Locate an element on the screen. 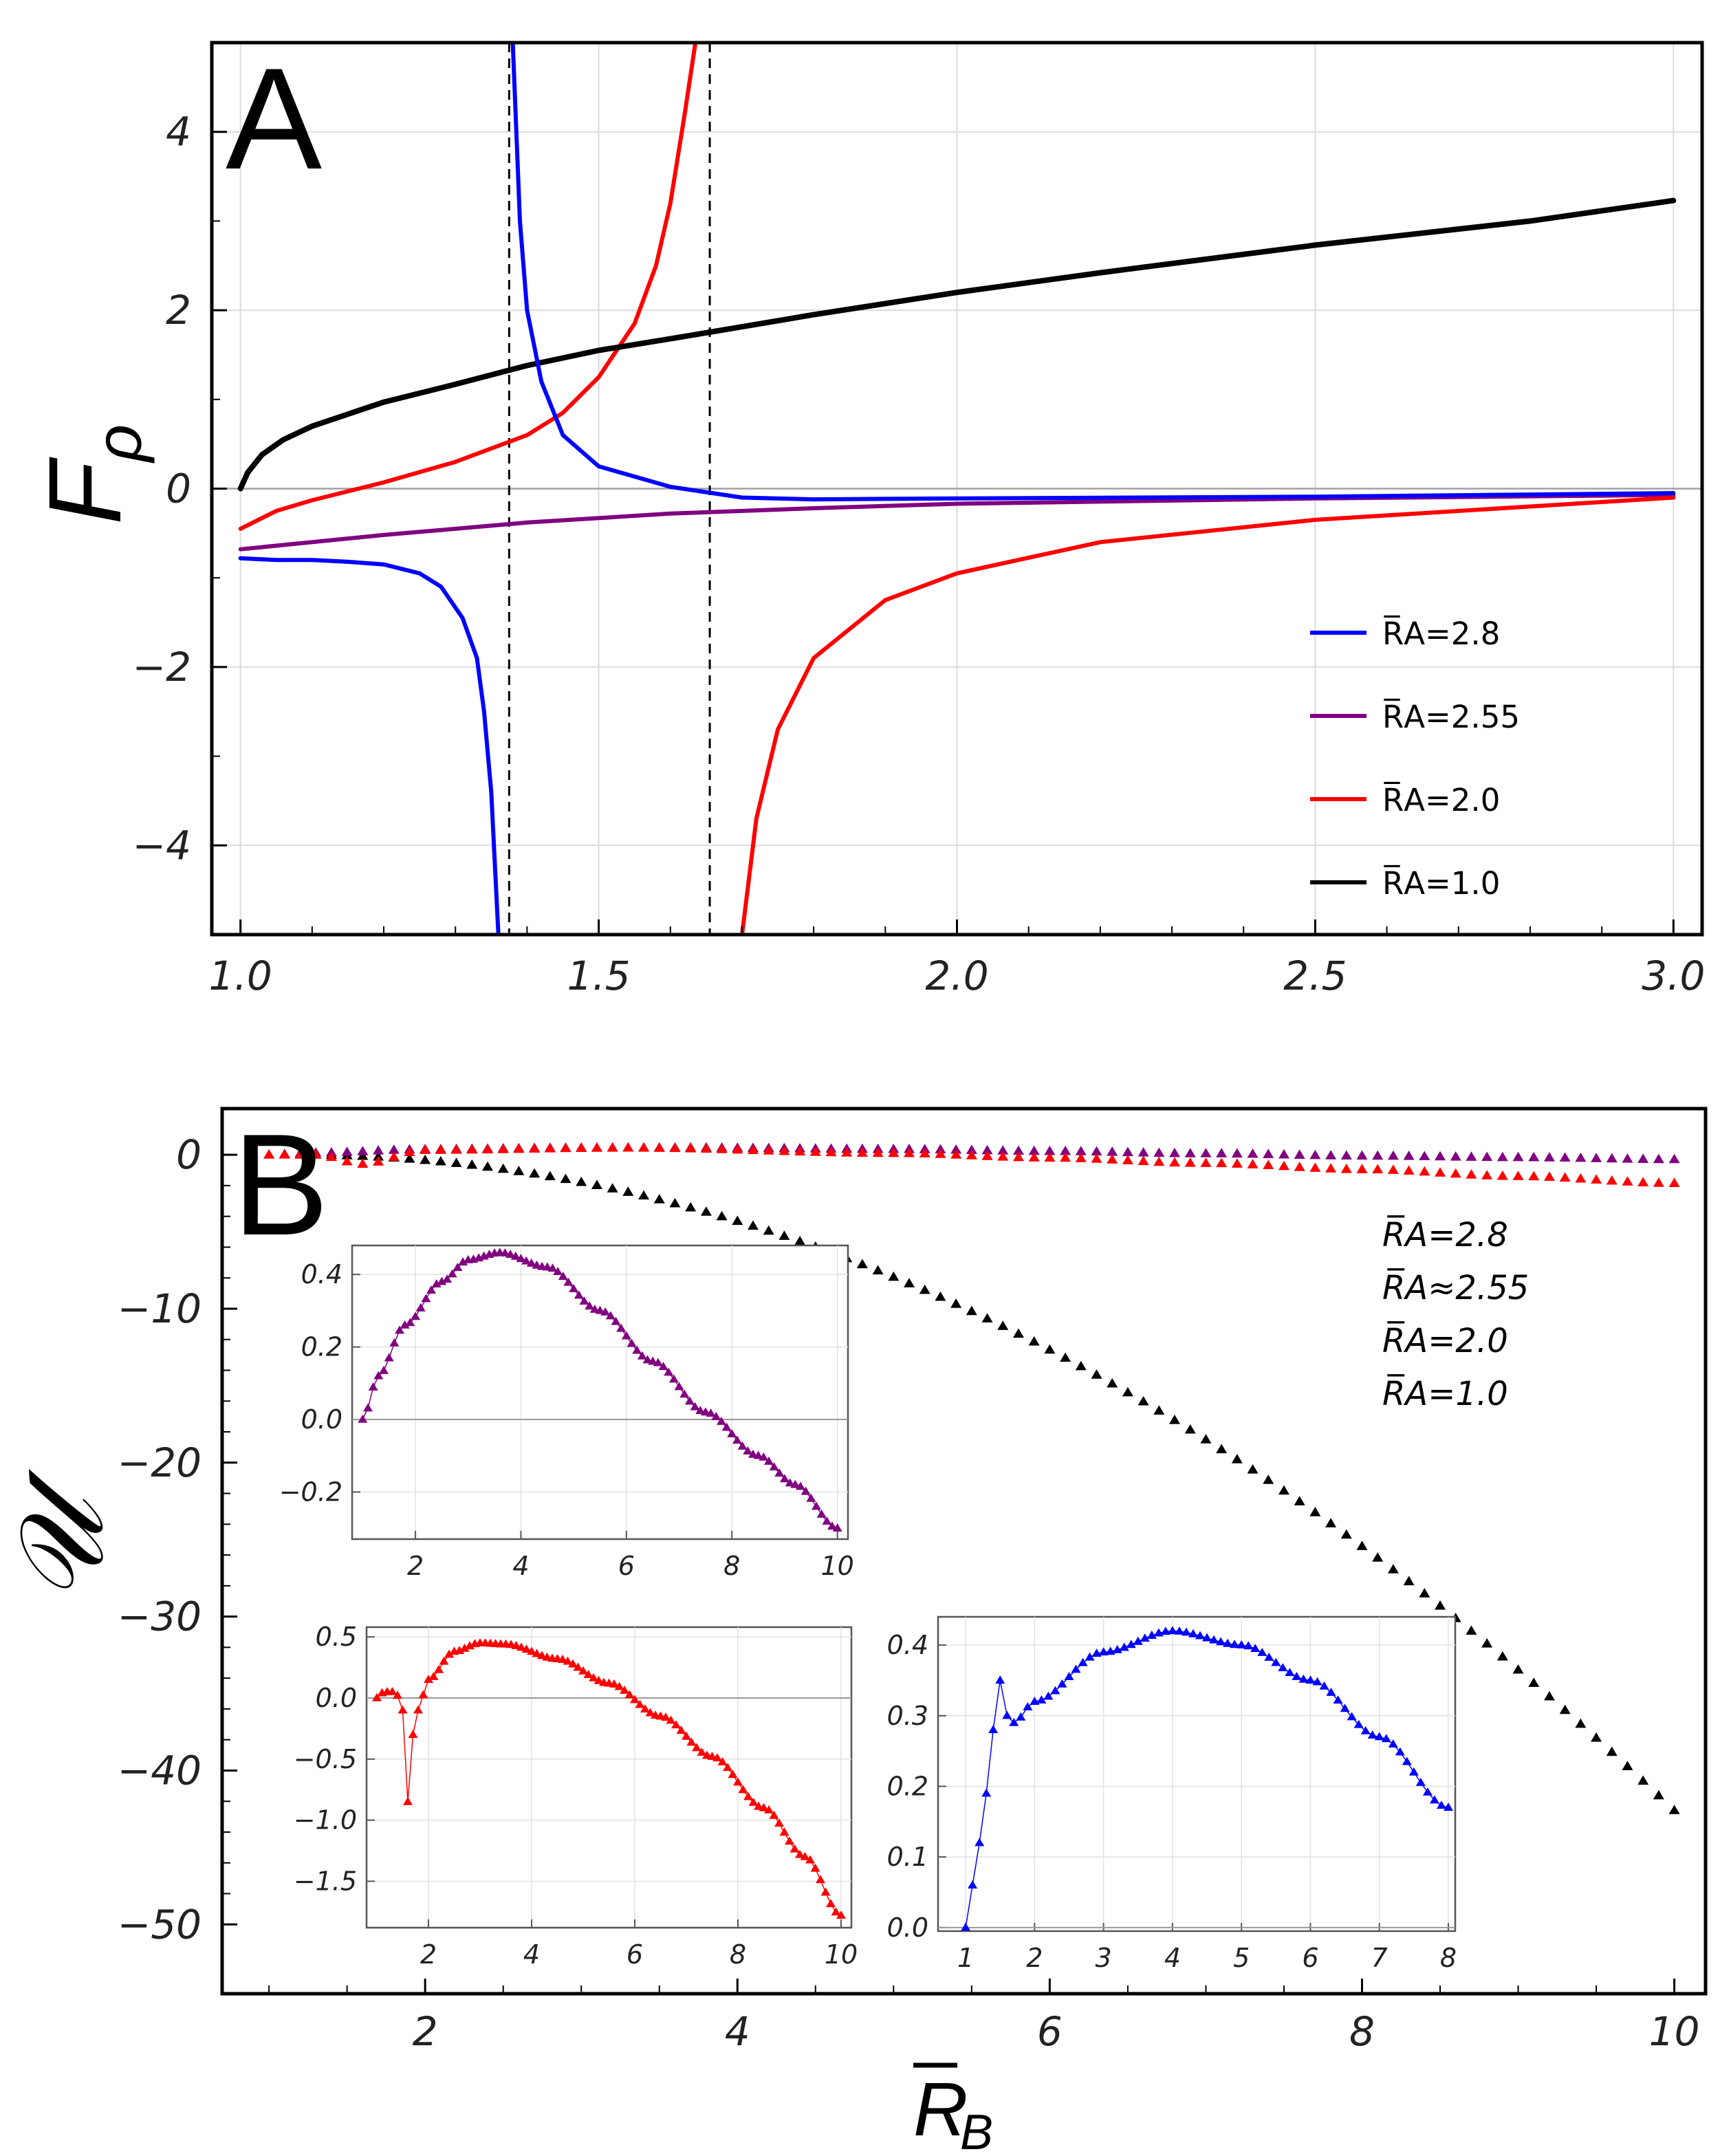  panel-a-ytick-label: 4 is located at coordinates (178, 132).